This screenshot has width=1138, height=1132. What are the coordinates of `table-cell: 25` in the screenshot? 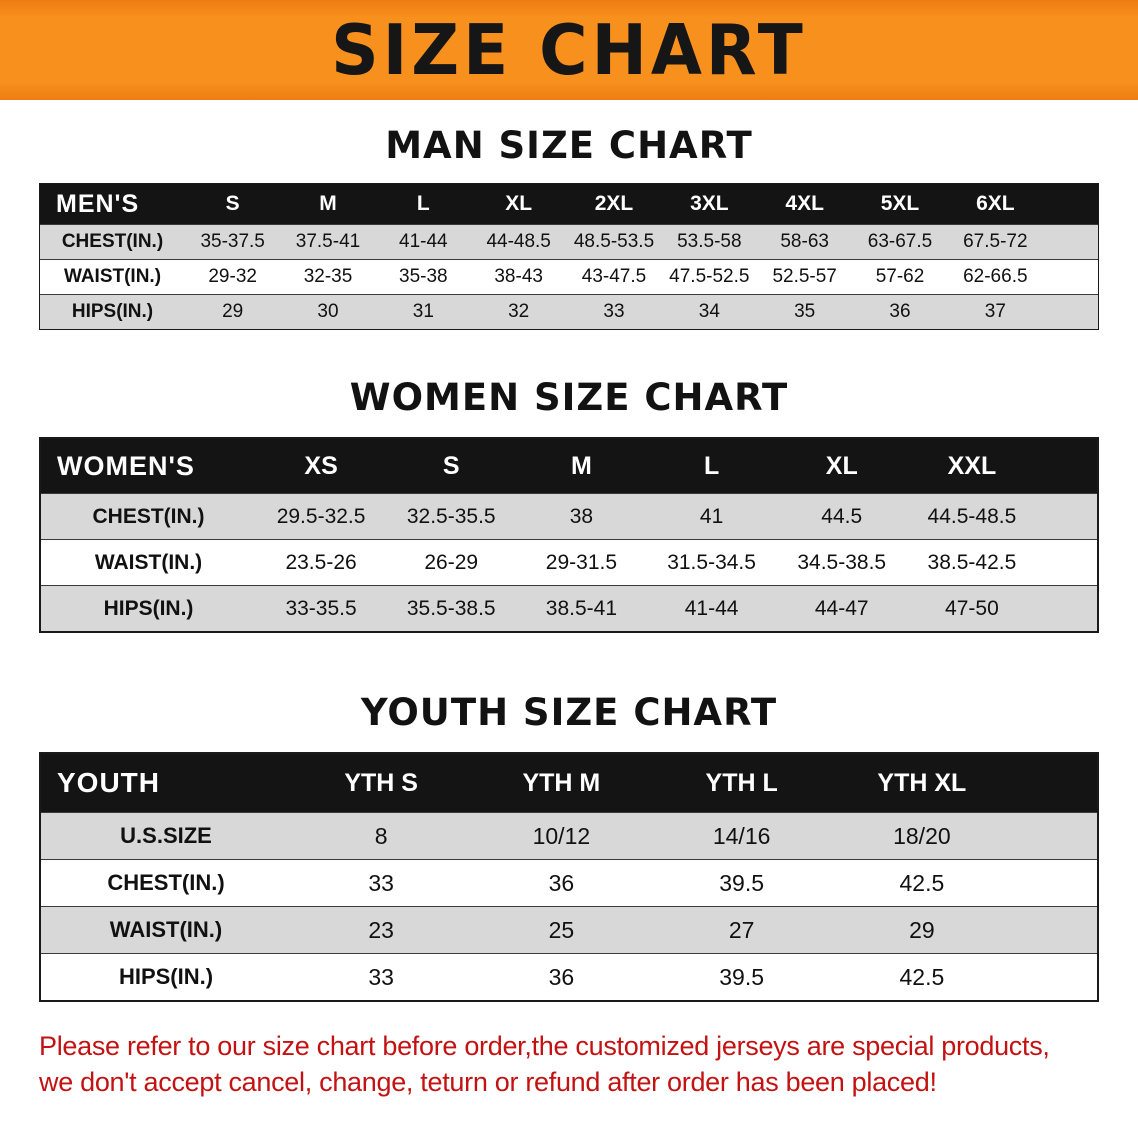 It's located at (561, 929).